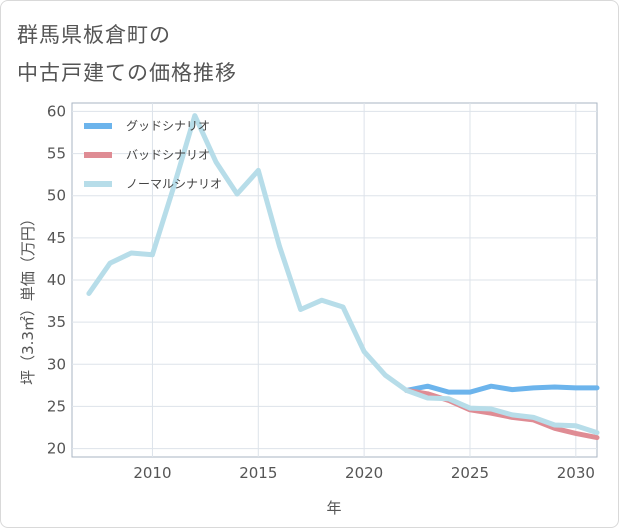 The image size is (621, 530). I want to click on x-tick-label: 2010, so click(152, 473).